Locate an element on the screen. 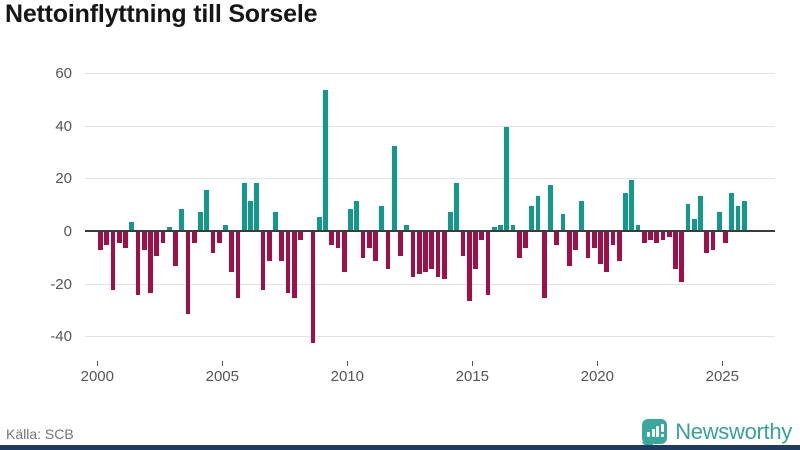  y-tick-label: -20 is located at coordinates (61, 284).